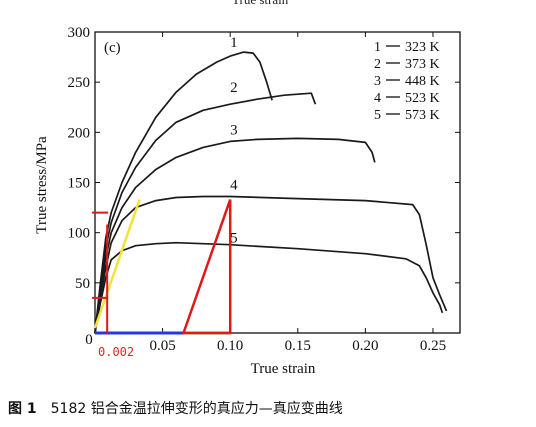 The width and height of the screenshot is (536, 427). What do you see at coordinates (206, 267) in the screenshot?
I see `red-offset-triangle` at bounding box center [206, 267].